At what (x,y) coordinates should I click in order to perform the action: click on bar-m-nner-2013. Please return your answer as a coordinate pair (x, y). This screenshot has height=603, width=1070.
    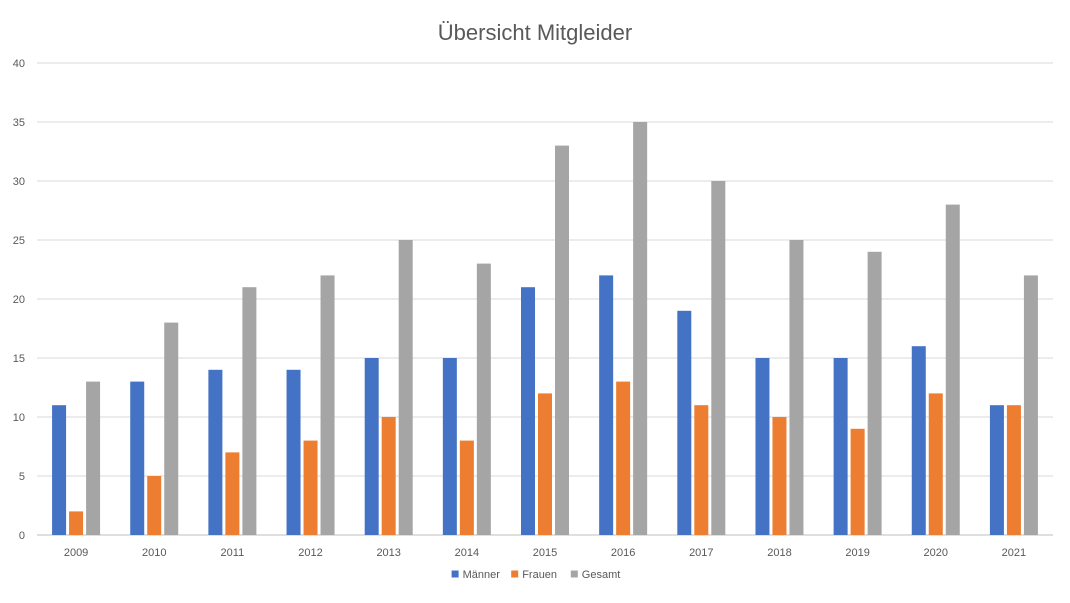
    Looking at the image, I should click on (371, 446).